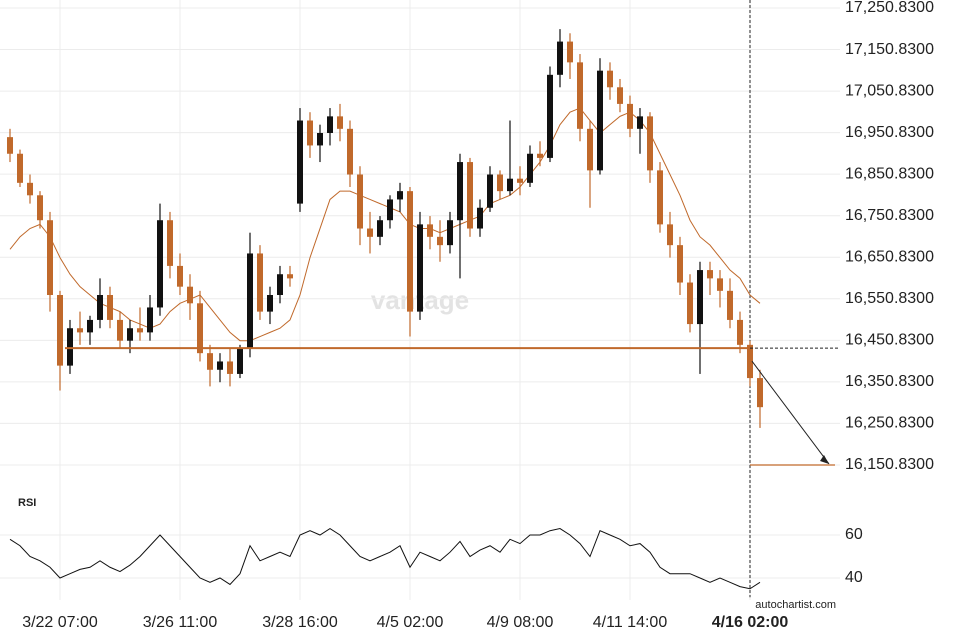 This screenshot has height=640, width=960. I want to click on projection-arrow, so click(790, 412).